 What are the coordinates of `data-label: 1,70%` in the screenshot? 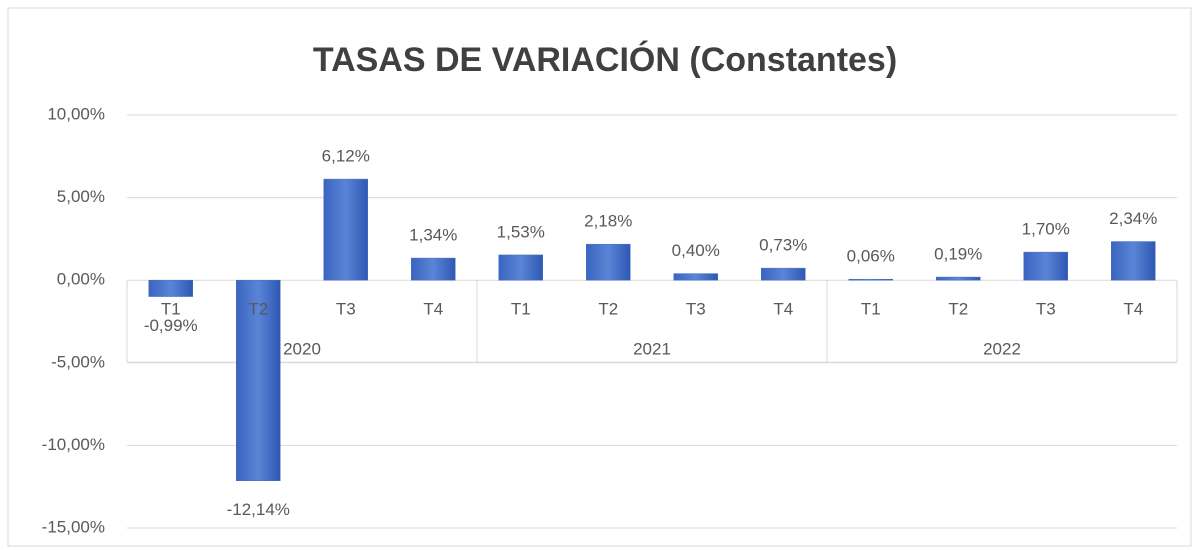 It's located at (1046, 229).